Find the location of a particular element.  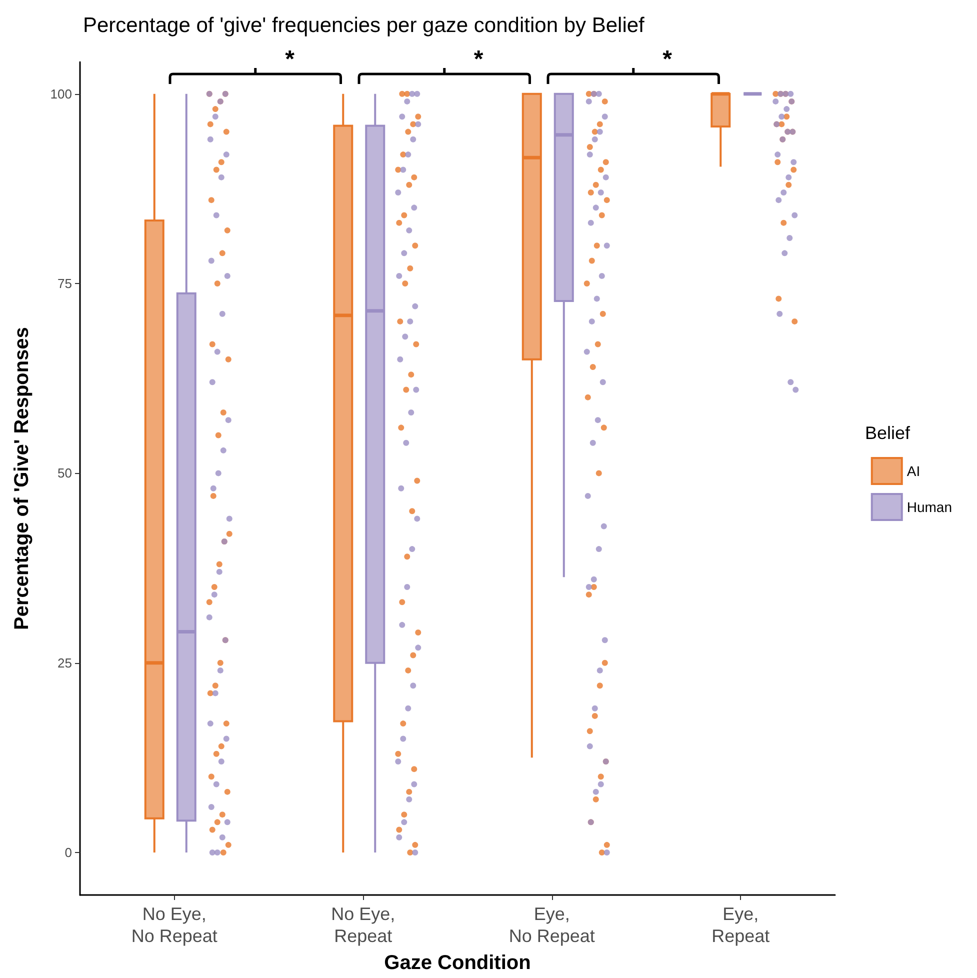

y-tick-label: 0 is located at coordinates (68, 852).